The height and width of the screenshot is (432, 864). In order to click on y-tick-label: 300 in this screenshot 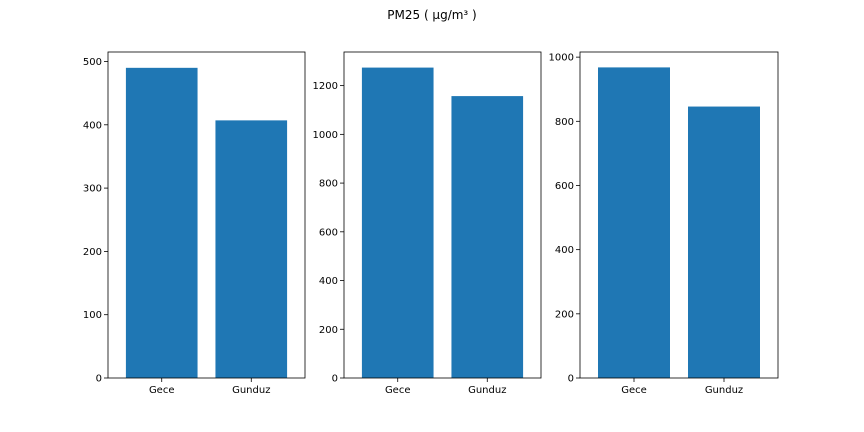, I will do `click(92, 189)`.